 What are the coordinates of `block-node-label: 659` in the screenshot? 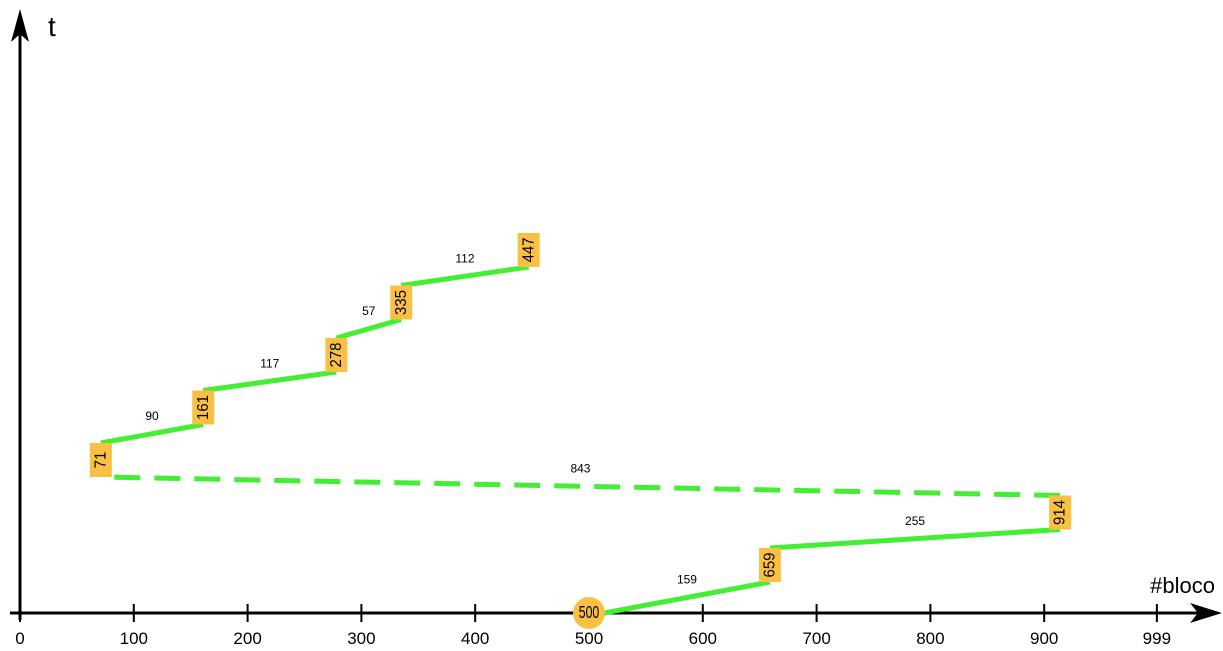 It's located at (769, 564).